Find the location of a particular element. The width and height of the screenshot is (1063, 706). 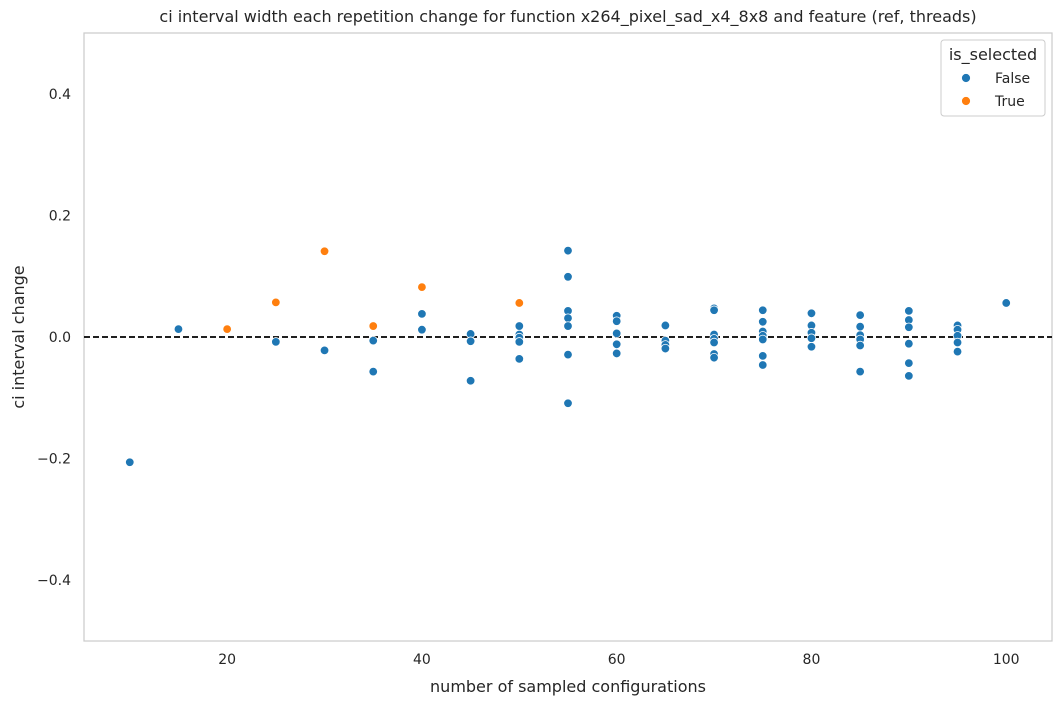

x-axis-label: number of sampled configurations is located at coordinates (568, 686).